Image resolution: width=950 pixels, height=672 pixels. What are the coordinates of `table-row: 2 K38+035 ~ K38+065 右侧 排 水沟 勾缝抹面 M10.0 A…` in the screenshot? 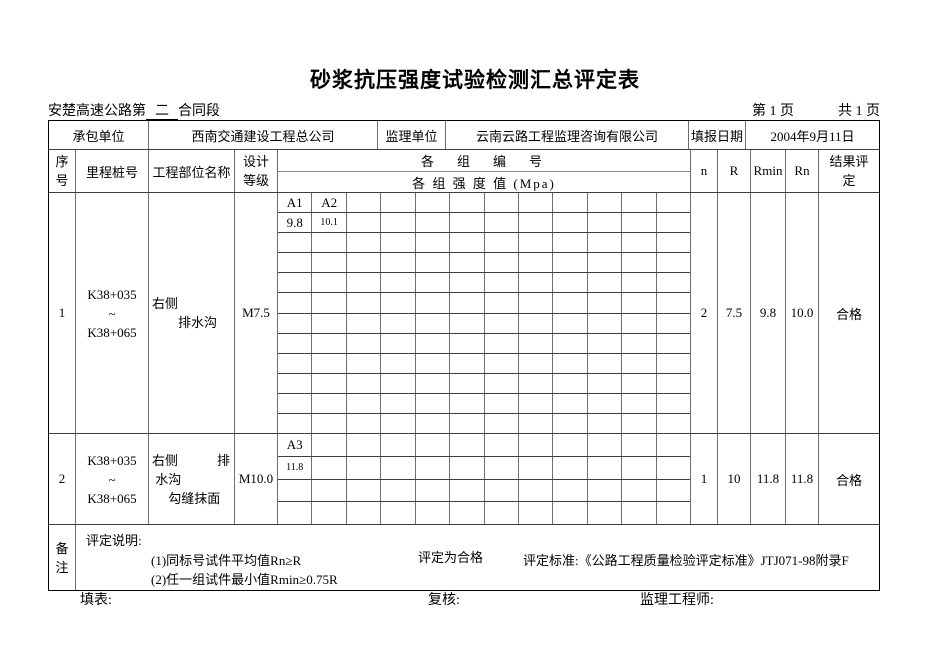 It's located at (464, 479).